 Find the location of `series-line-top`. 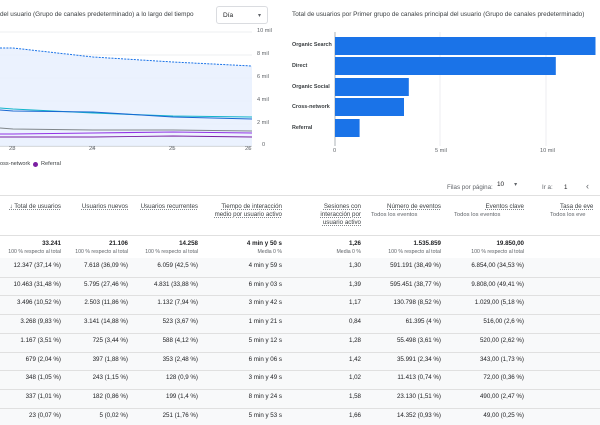

series-line-top is located at coordinates (126, 57).